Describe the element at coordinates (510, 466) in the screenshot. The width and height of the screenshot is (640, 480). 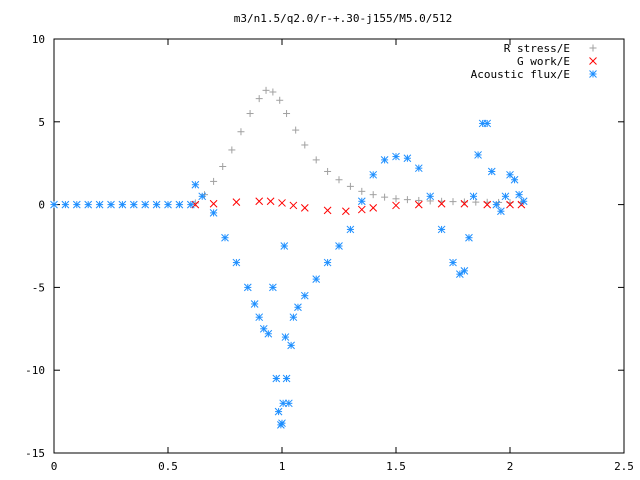
I see `x-tick-label: 2` at that location.